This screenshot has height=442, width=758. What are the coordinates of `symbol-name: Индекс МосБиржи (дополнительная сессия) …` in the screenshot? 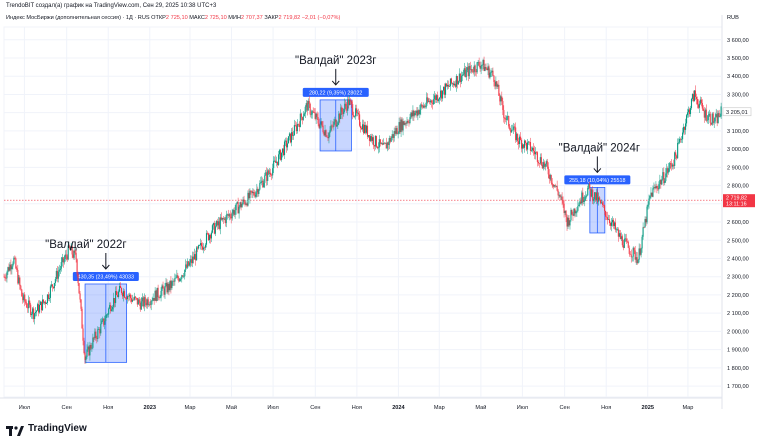 It's located at (78, 18).